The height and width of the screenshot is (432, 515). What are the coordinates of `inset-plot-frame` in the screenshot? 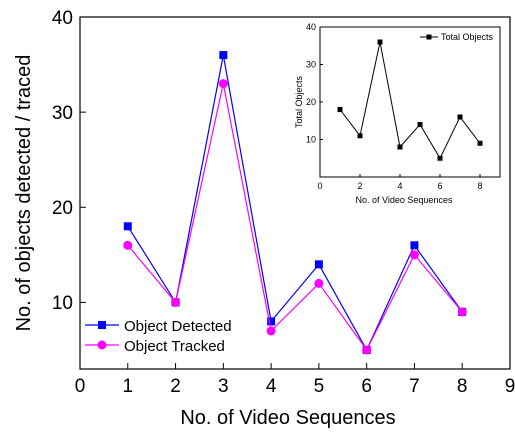 It's located at (410, 102).